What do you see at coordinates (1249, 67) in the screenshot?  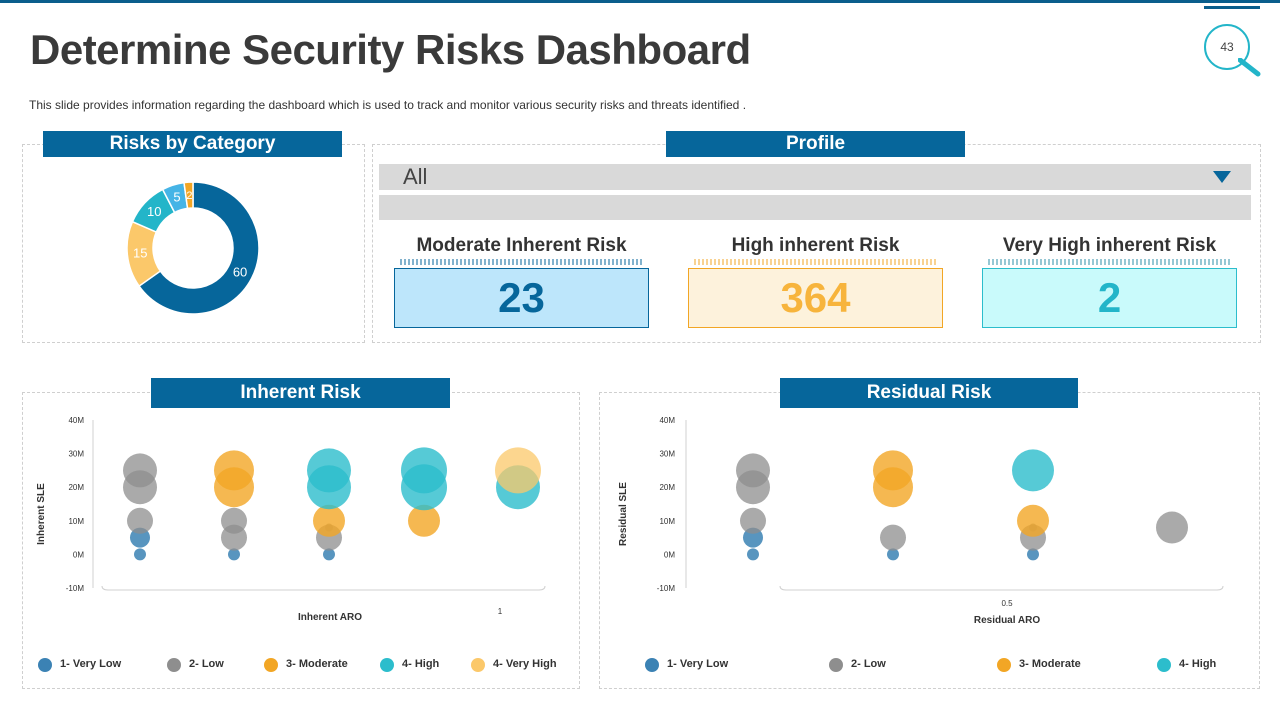 I see `magnifier-handle-icon` at bounding box center [1249, 67].